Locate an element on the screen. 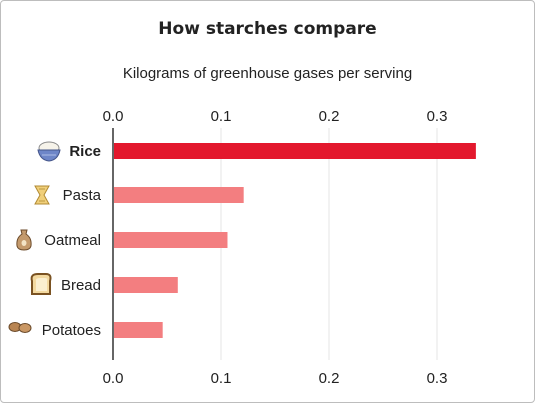 This screenshot has width=535, height=403. x-tick-label-top: 0.3 is located at coordinates (437, 116).